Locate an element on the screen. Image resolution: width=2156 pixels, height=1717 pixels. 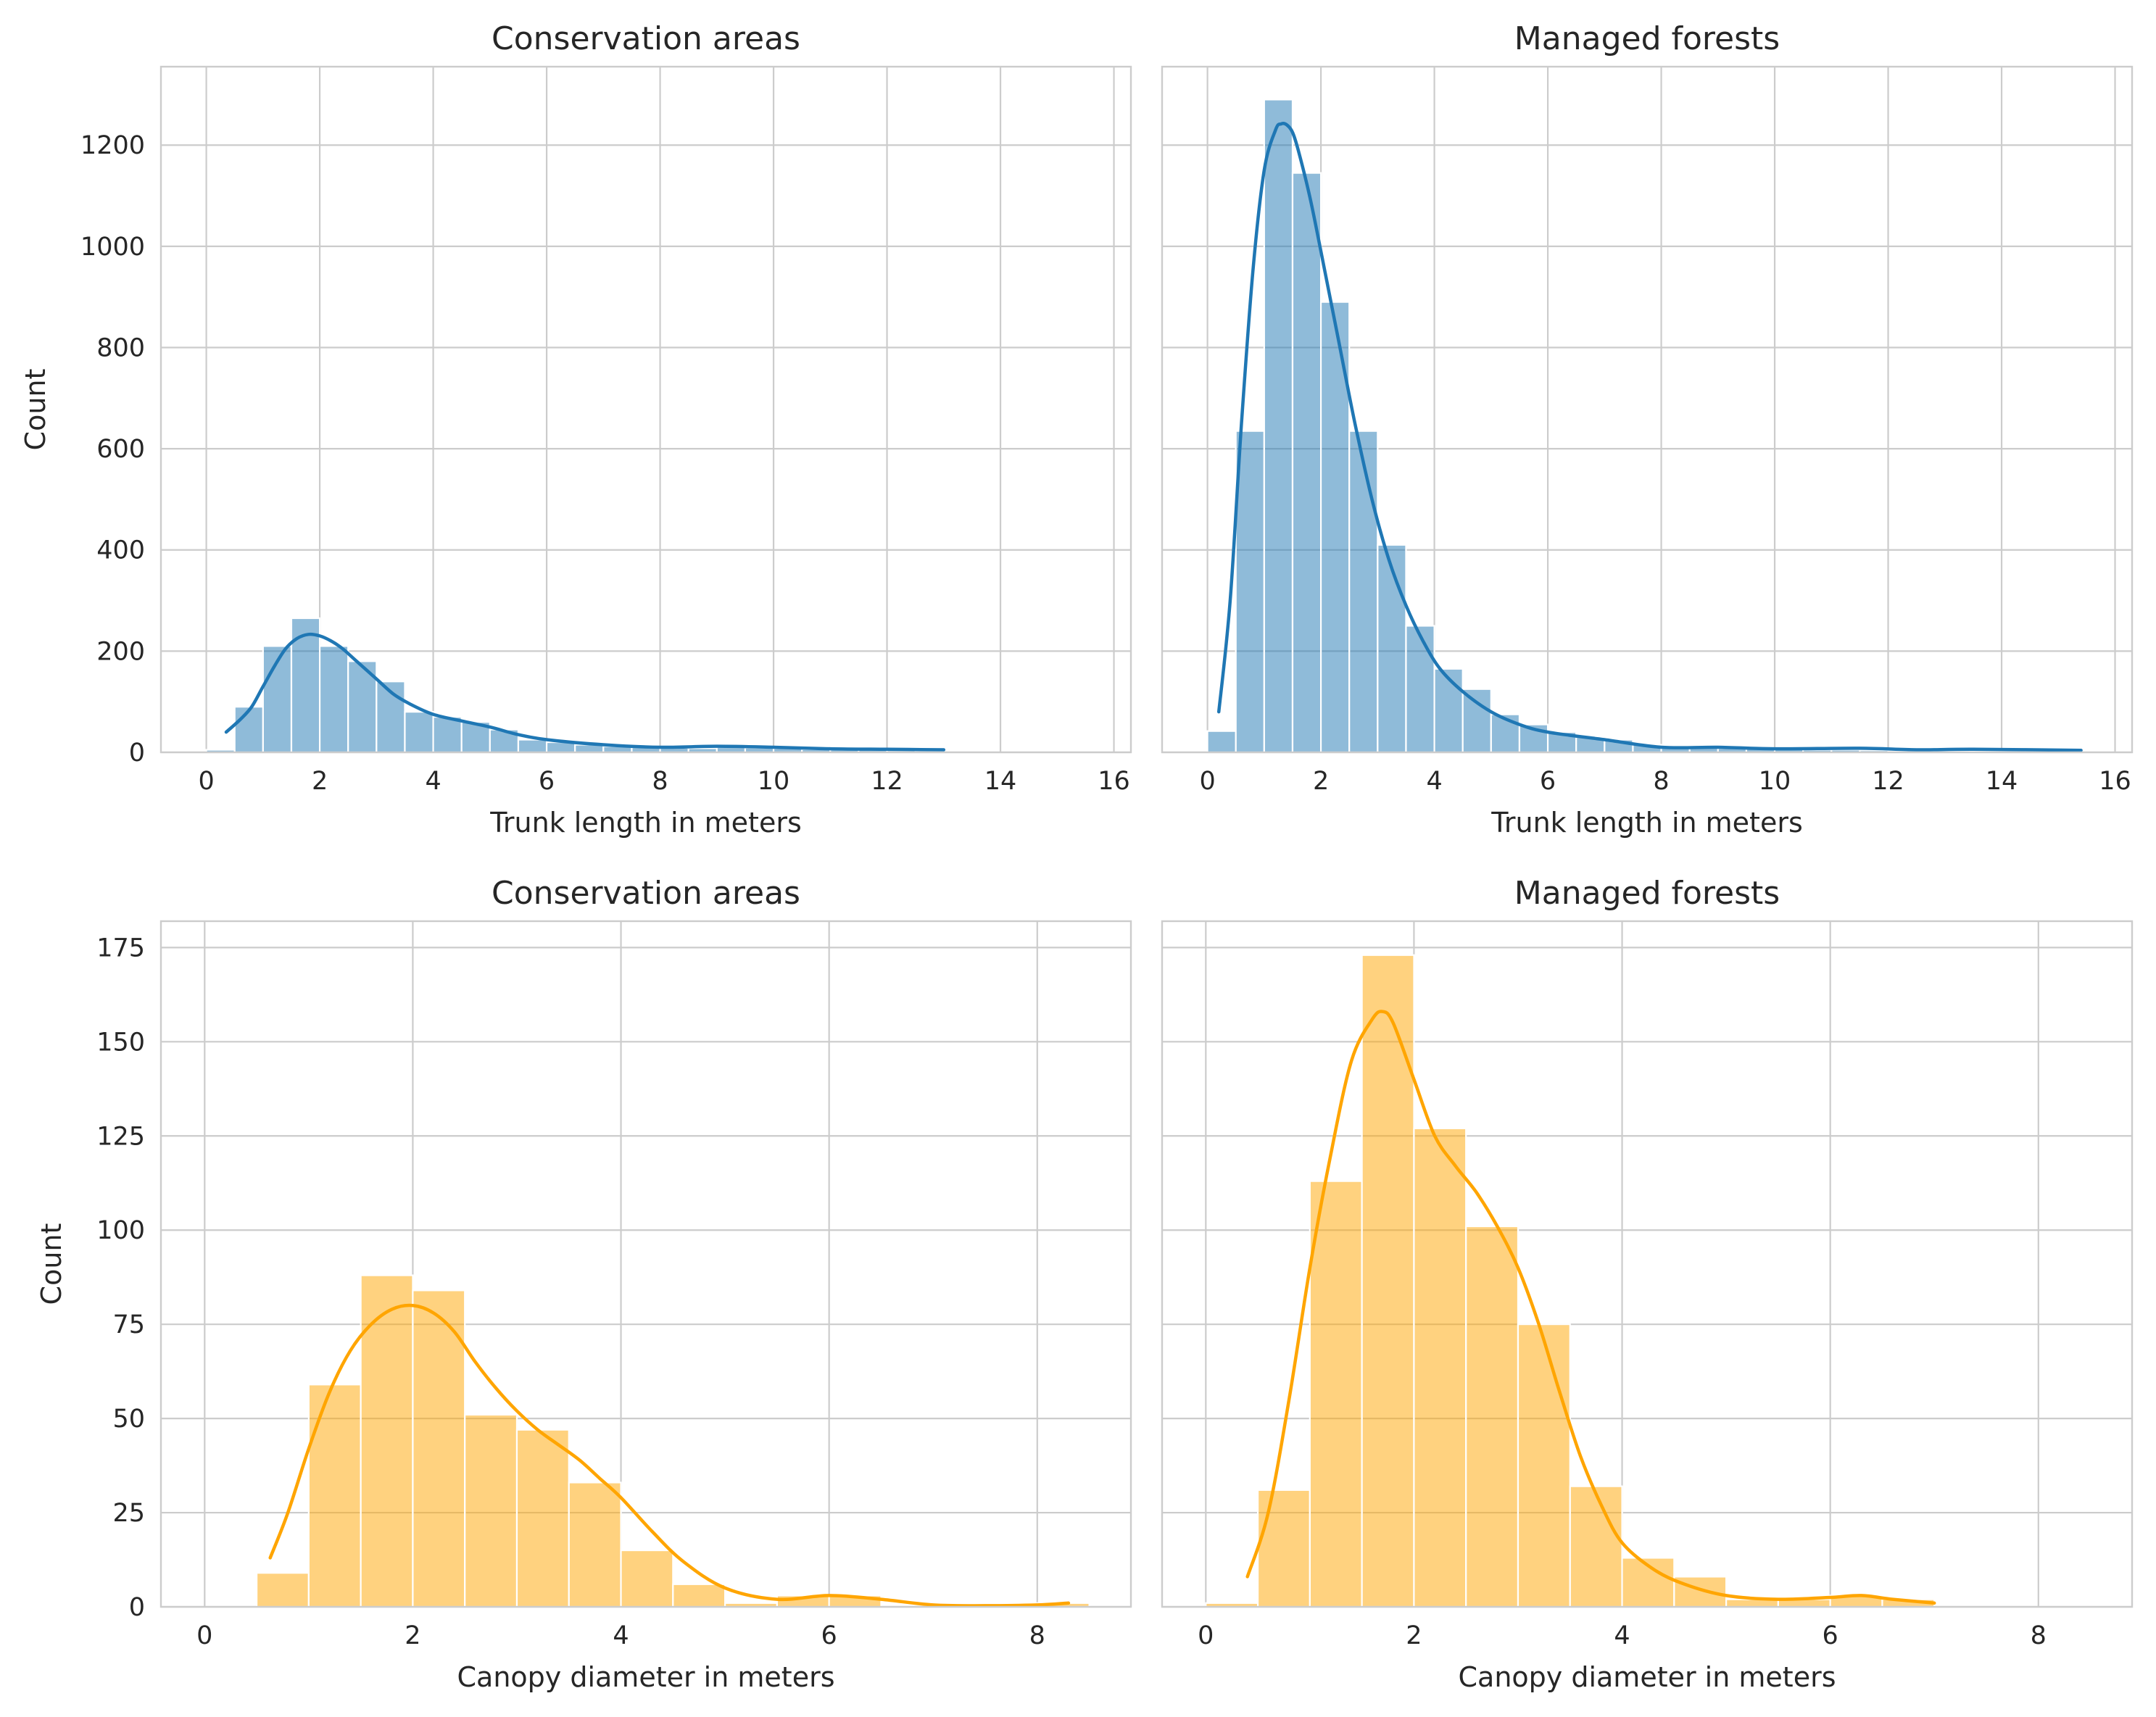
y-tick-label: 600 is located at coordinates (120, 449).